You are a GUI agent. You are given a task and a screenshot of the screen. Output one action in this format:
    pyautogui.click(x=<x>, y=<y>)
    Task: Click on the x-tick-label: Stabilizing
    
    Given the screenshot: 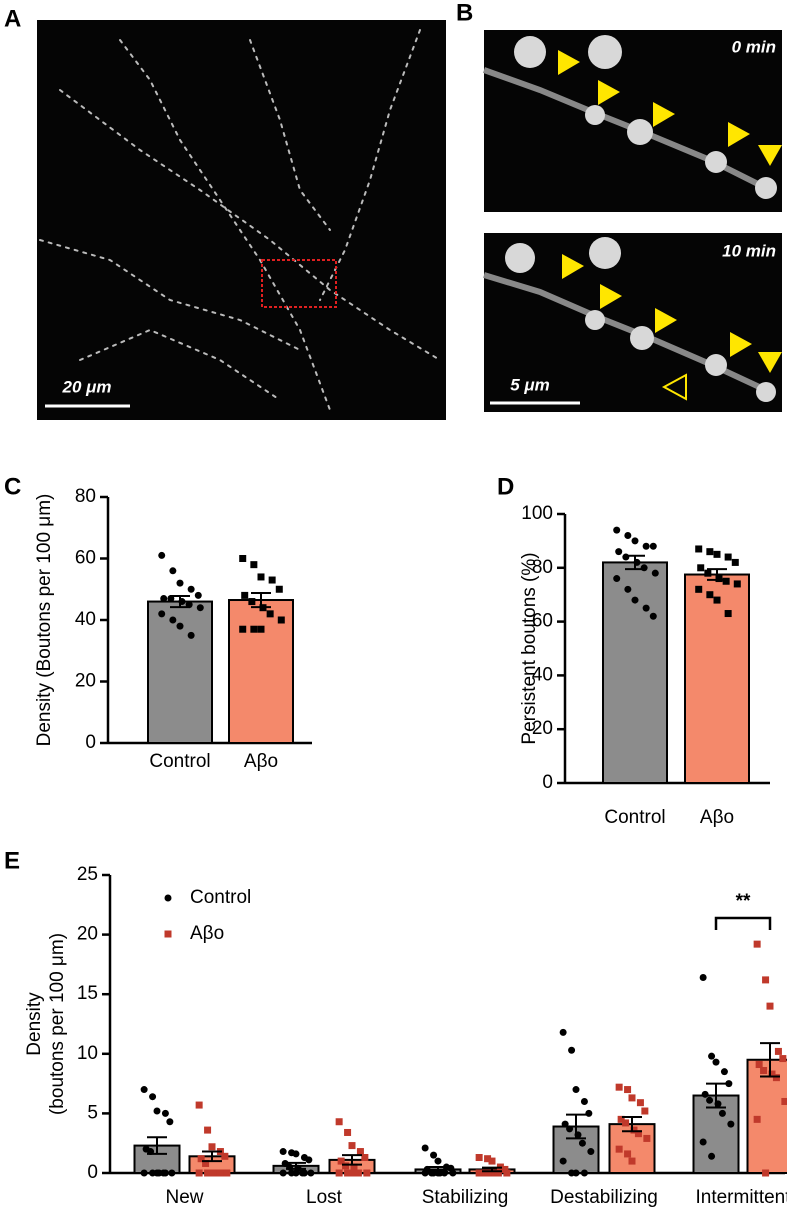 What is the action you would take?
    pyautogui.click(x=465, y=1197)
    